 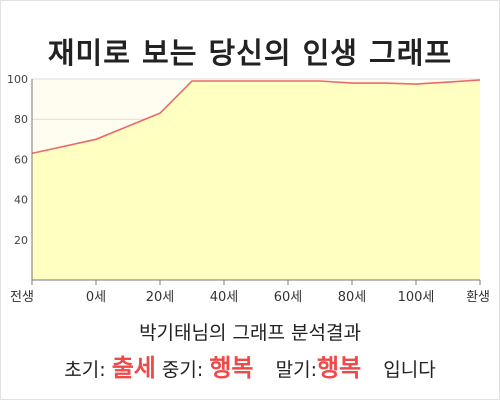 What do you see at coordinates (21, 240) in the screenshot?
I see `y-tick-label: 20` at bounding box center [21, 240].